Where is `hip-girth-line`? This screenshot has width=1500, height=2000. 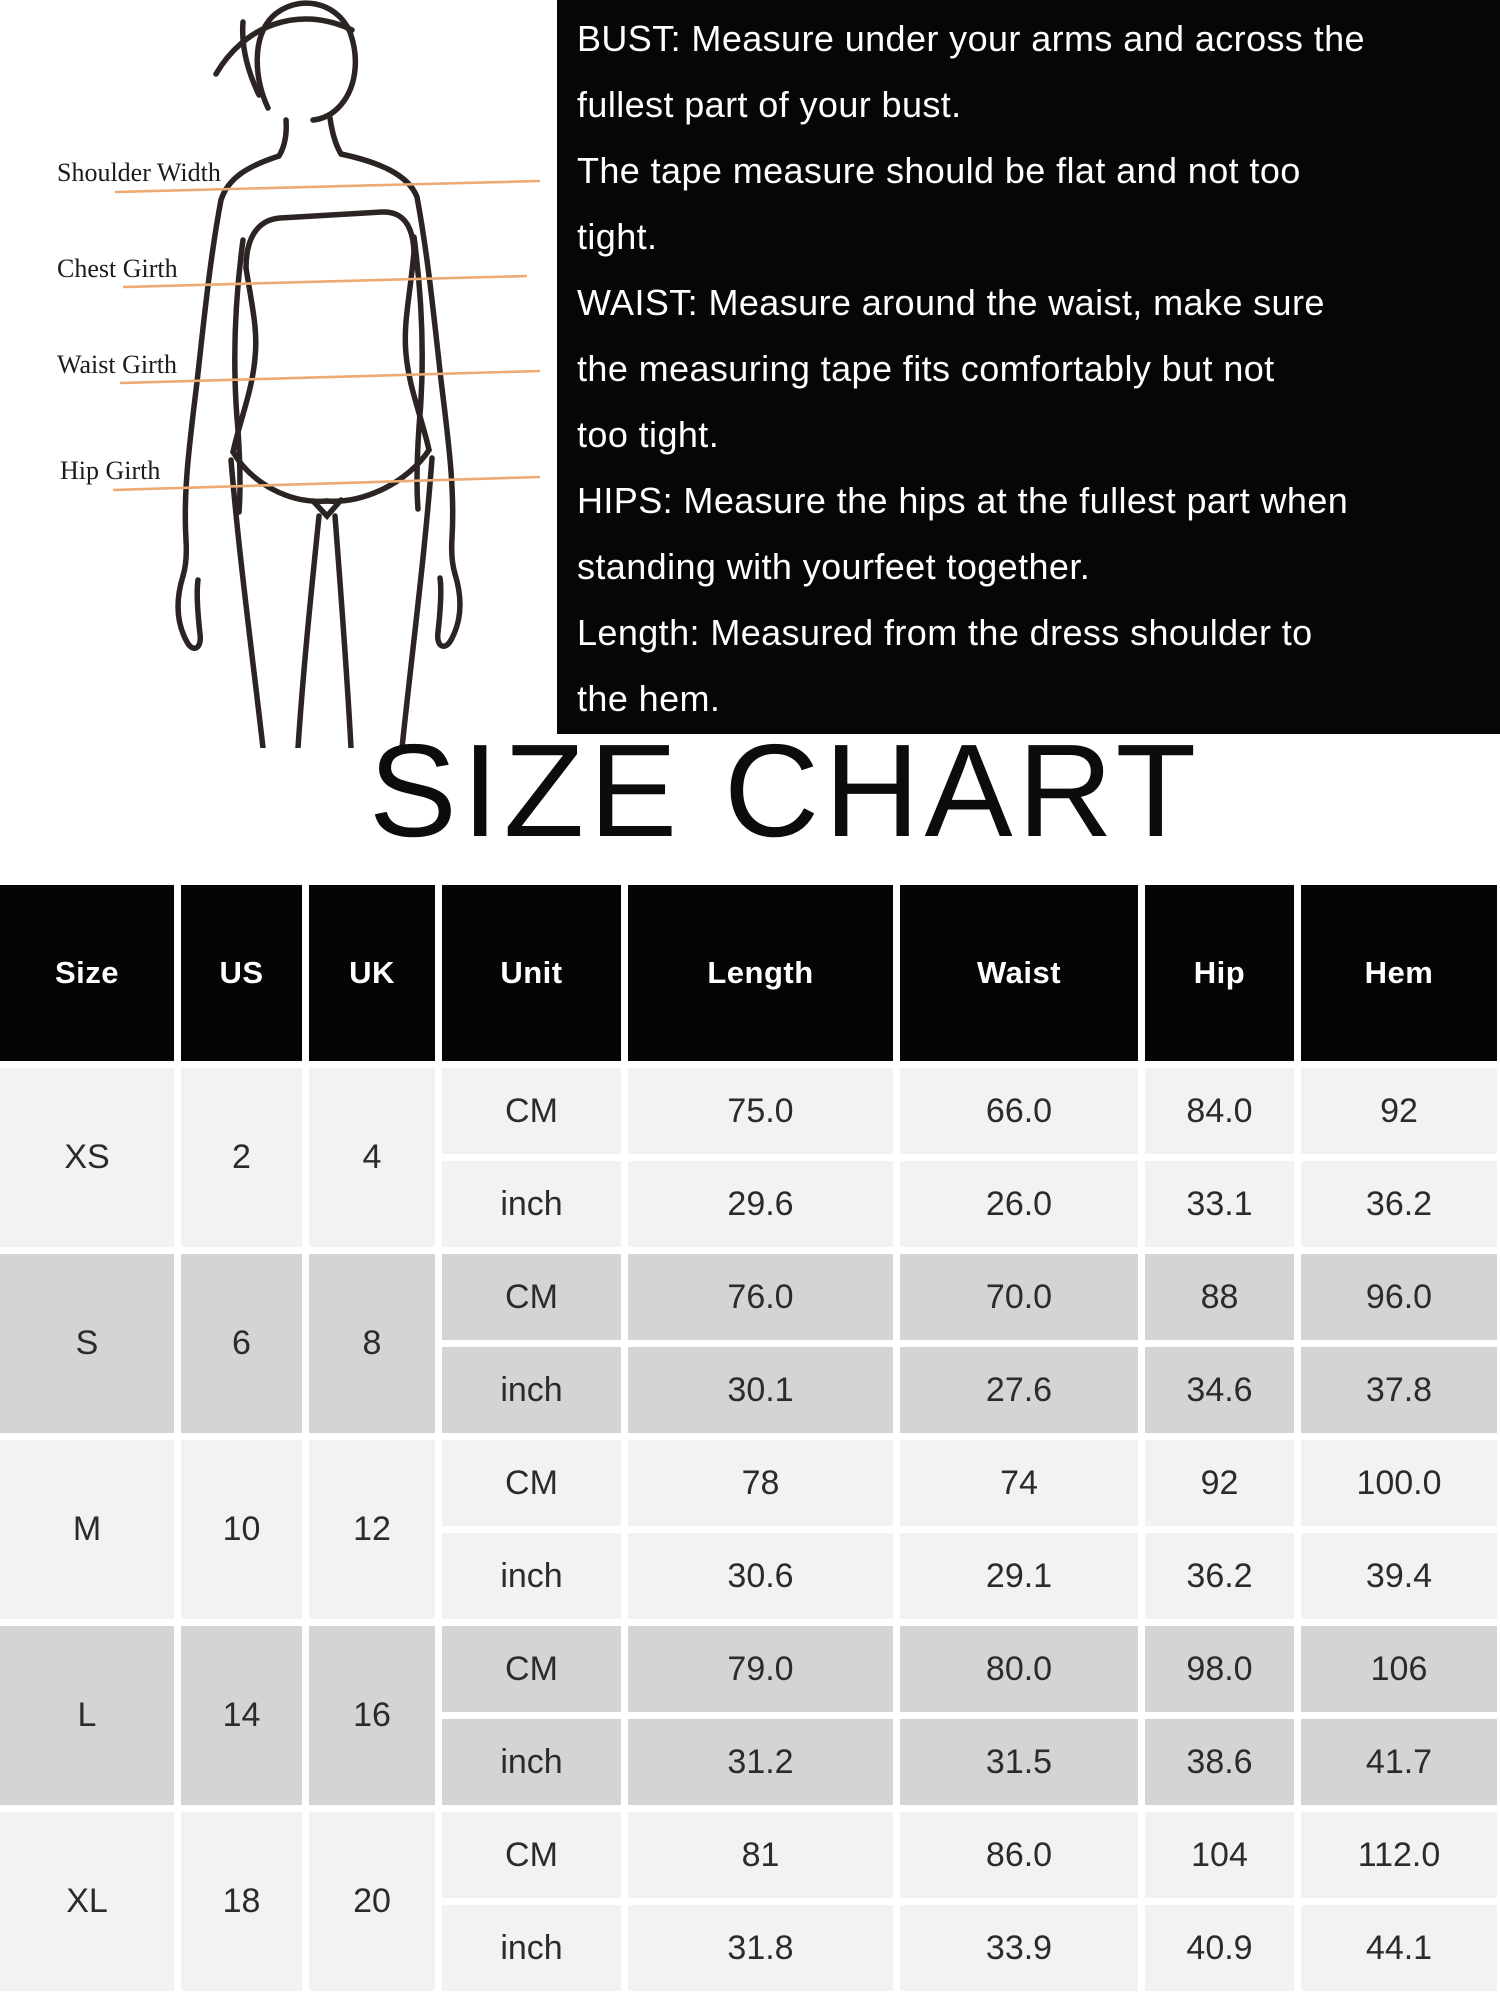 hip-girth-line is located at coordinates (326, 483).